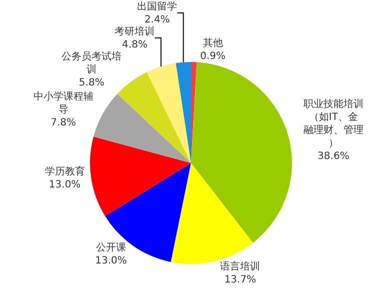  Describe the element at coordinates (91, 82) in the screenshot. I see `data-label: 5.8%` at that location.